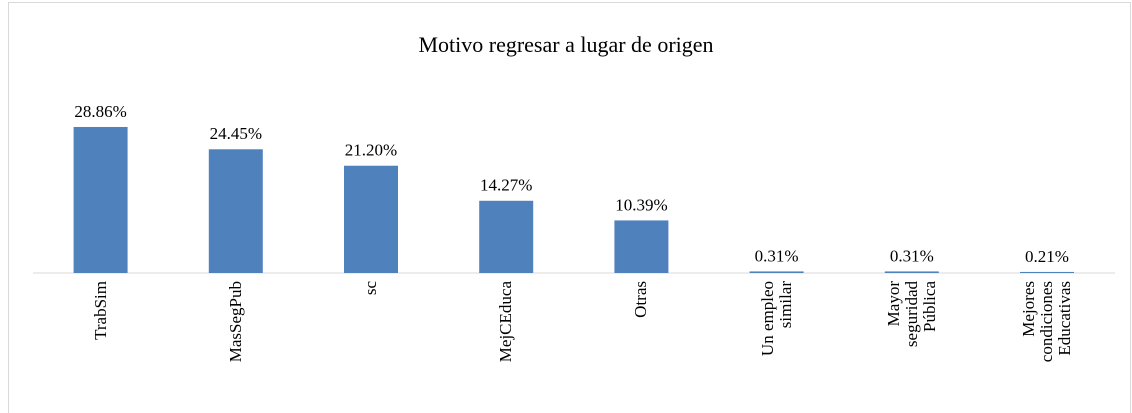 This screenshot has height=413, width=1132. What do you see at coordinates (776, 319) in the screenshot?
I see `x-tick-label: Un empleo similar` at bounding box center [776, 319].